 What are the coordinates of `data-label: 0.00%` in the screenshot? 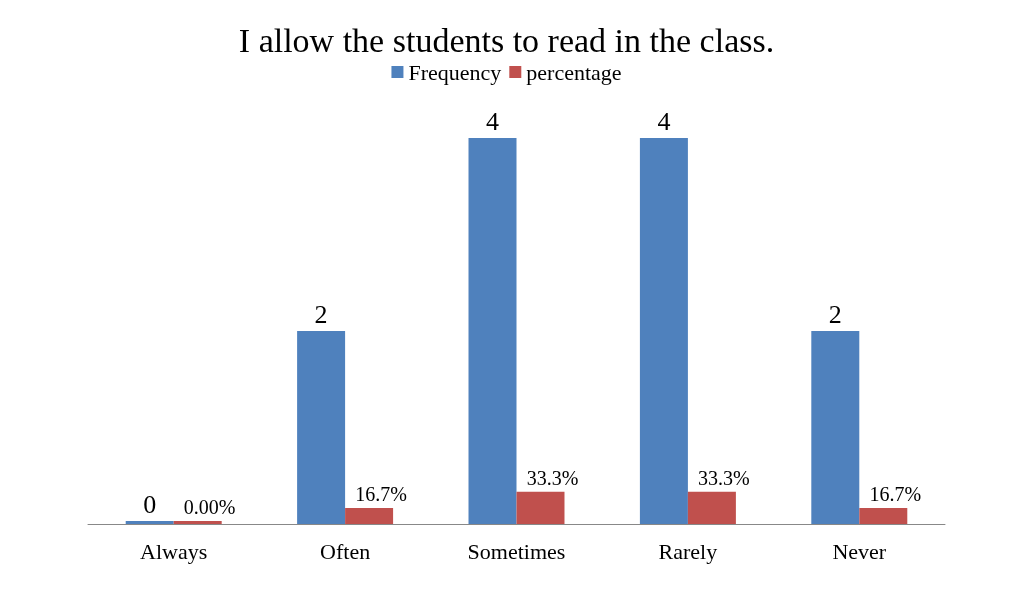 It's located at (209, 507).